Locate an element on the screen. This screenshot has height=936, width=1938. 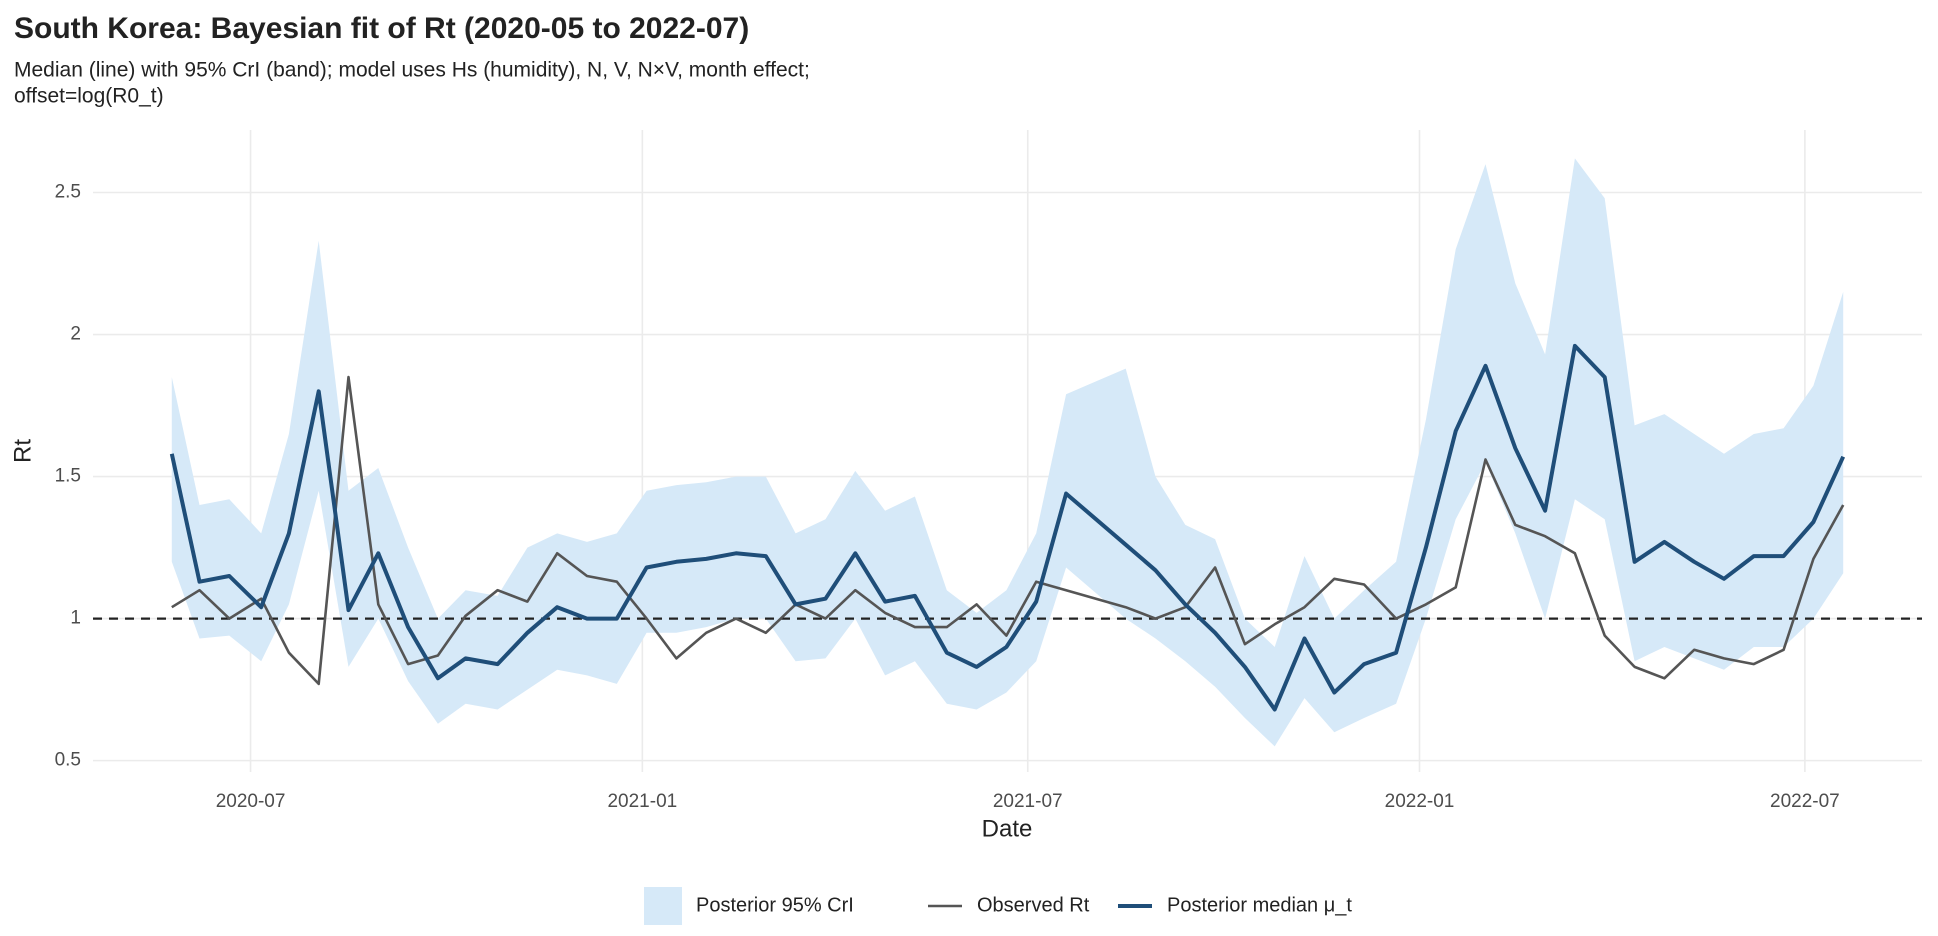
legend-label: Posterior 95% CrI is located at coordinates (775, 905).